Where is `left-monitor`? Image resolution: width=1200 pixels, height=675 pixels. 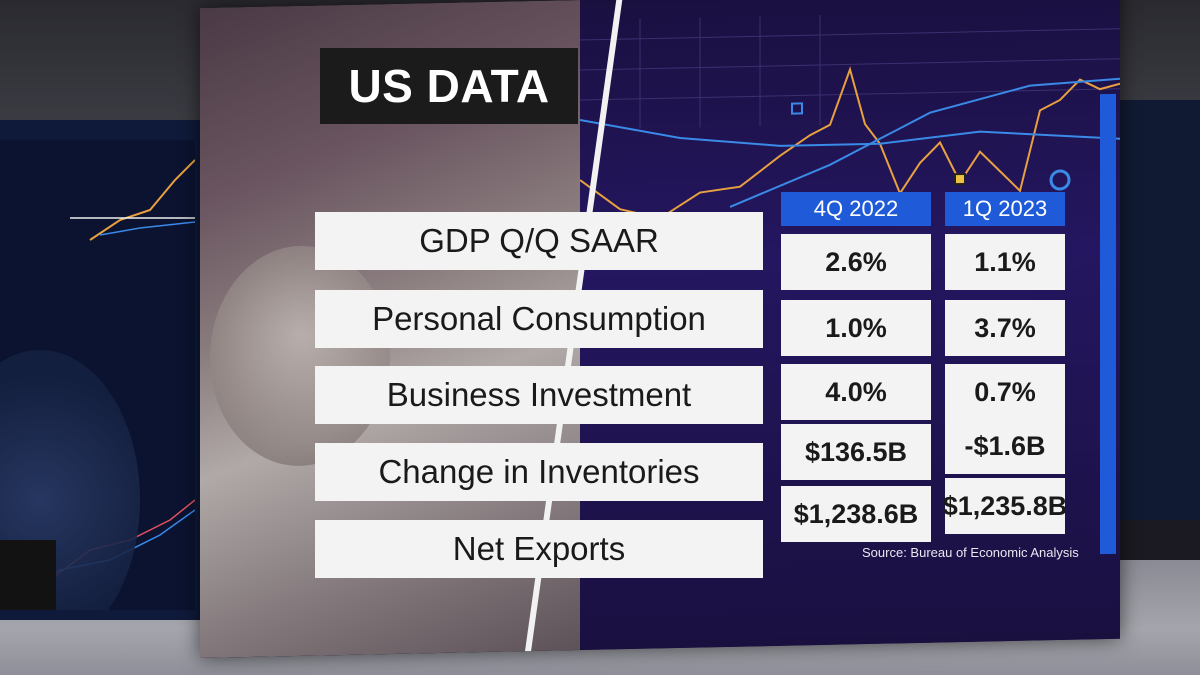
left-monitor is located at coordinates (97, 375).